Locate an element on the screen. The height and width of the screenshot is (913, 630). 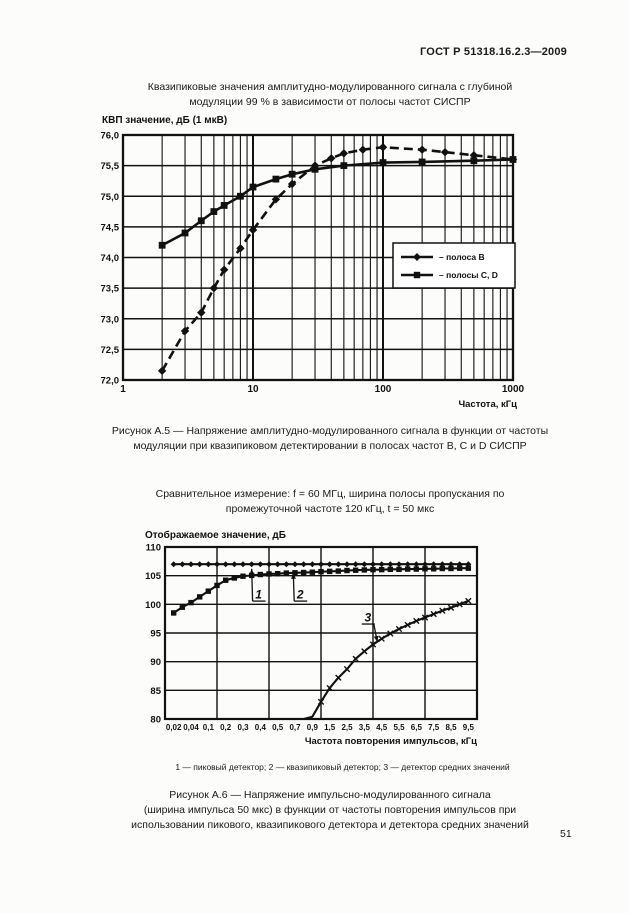
svg-text: 0,02 is located at coordinates (174, 727).